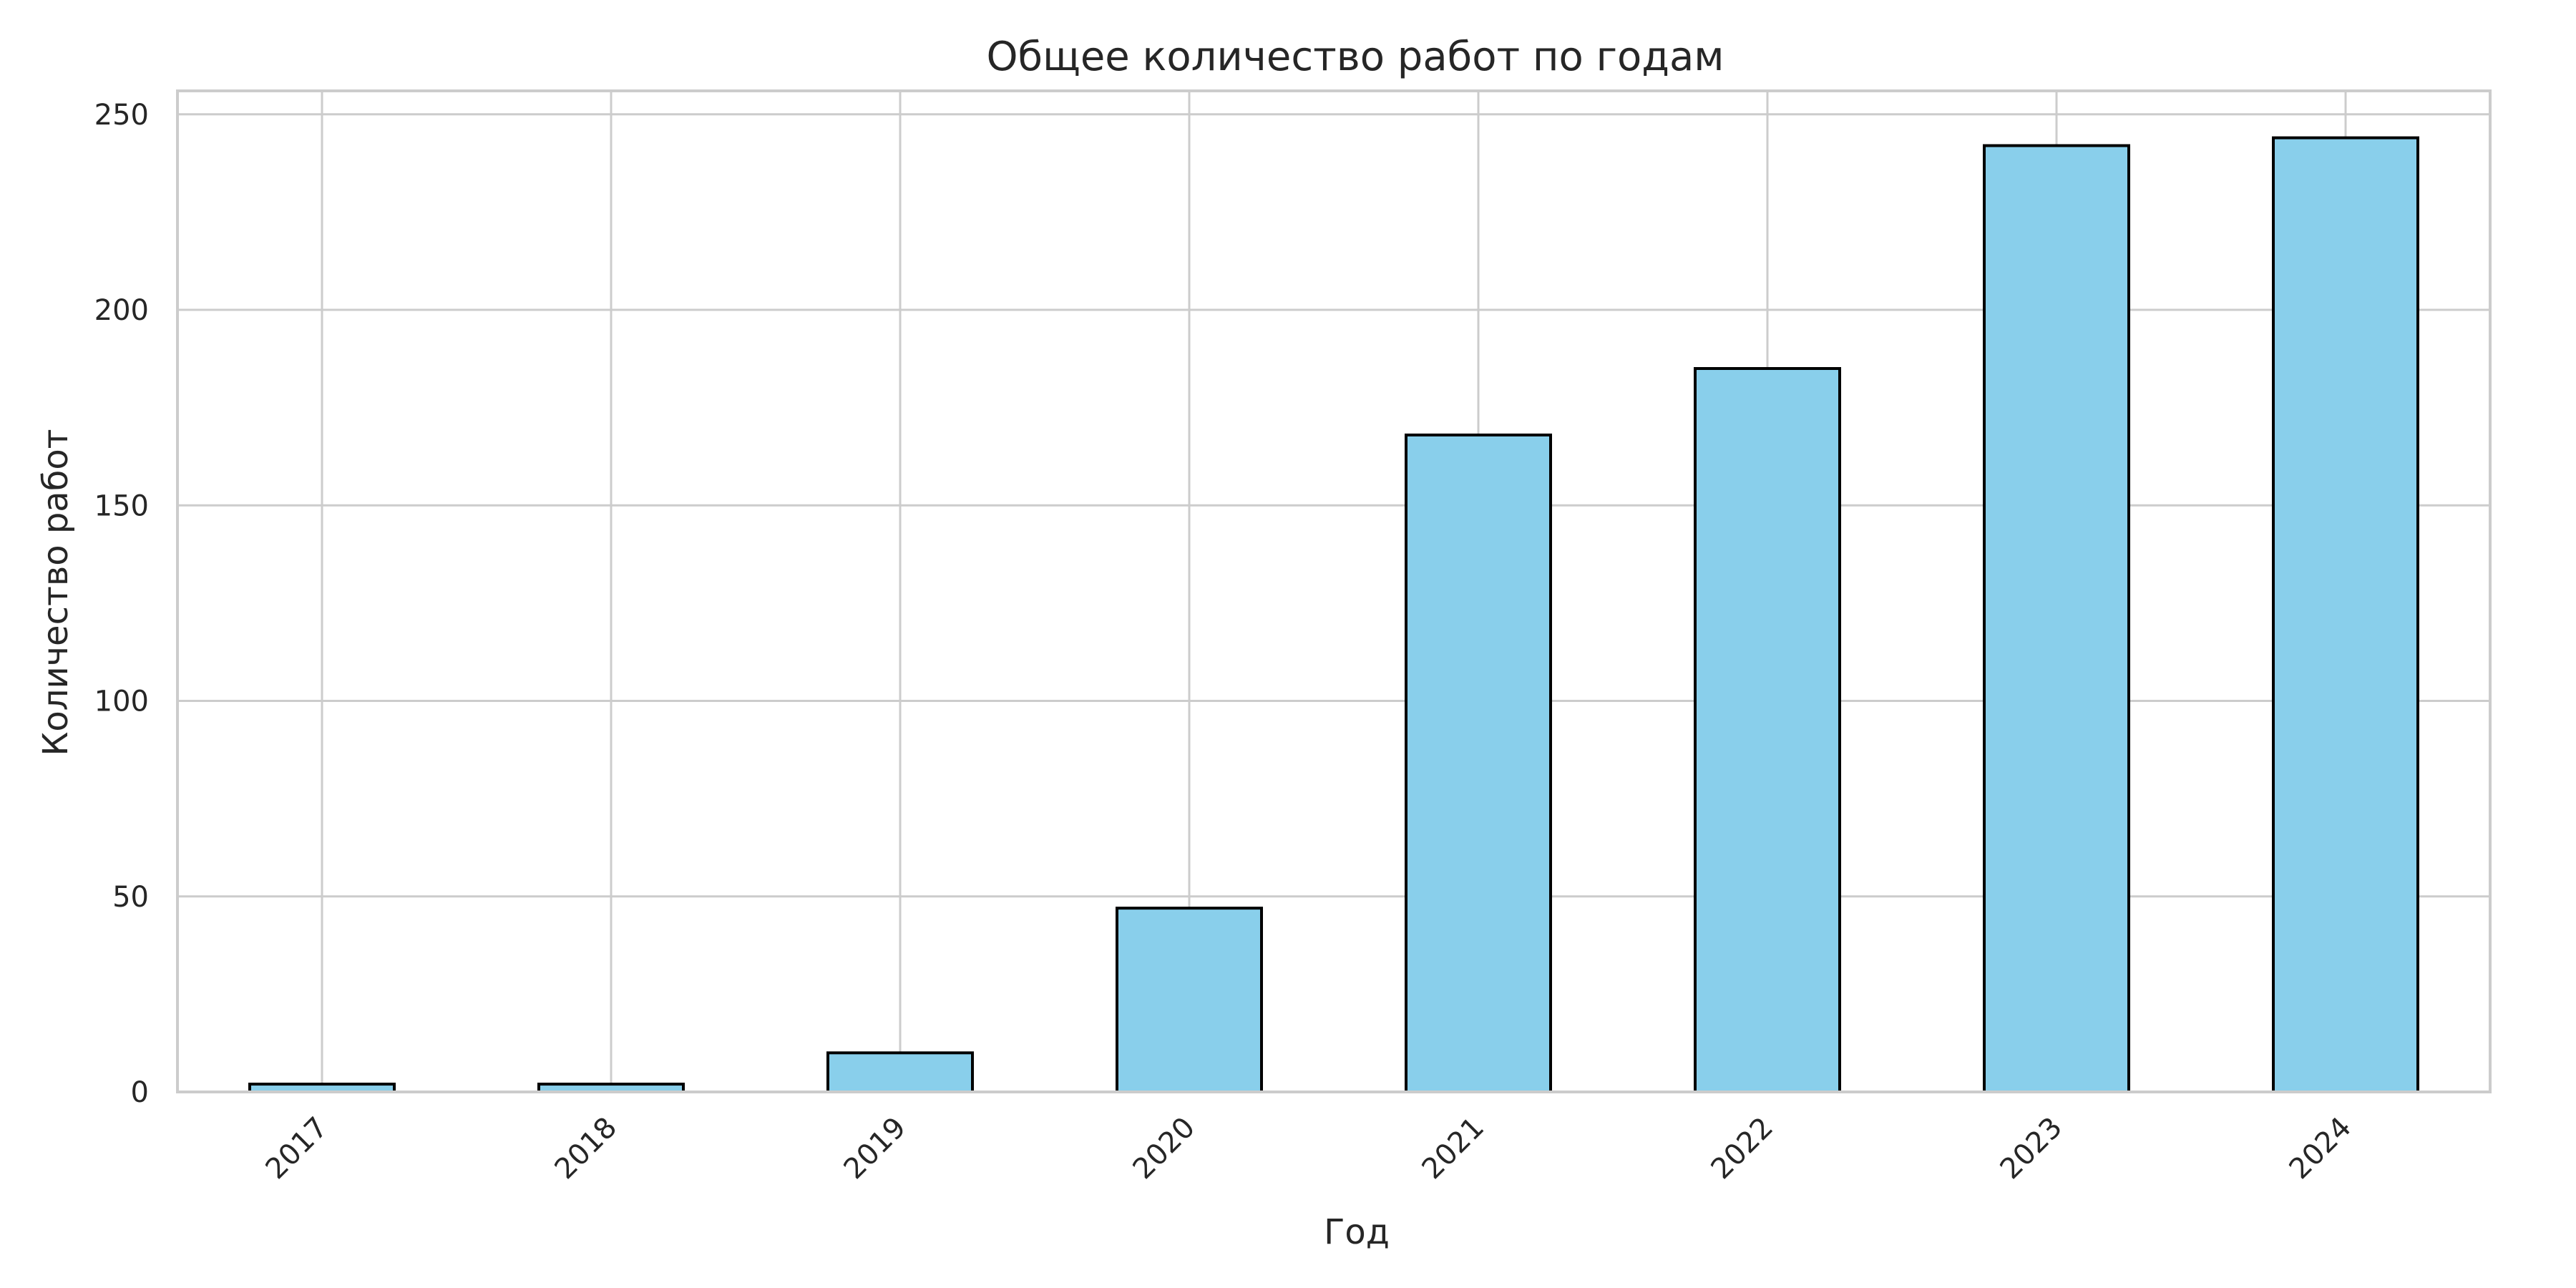 The image size is (2576, 1288). I want to click on bar-2022, so click(1767, 730).